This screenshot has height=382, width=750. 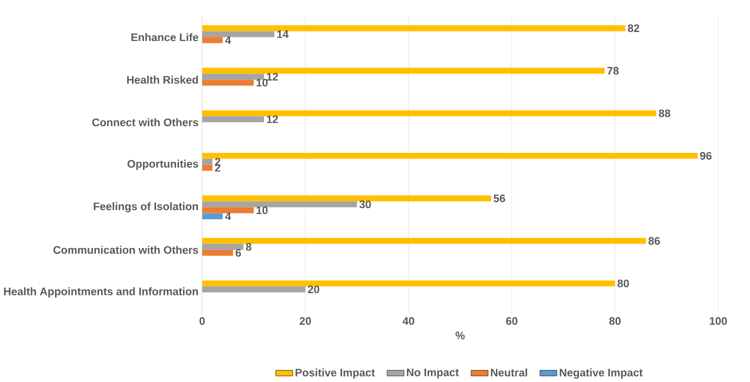 What do you see at coordinates (623, 284) in the screenshot?
I see `data-label: 80` at bounding box center [623, 284].